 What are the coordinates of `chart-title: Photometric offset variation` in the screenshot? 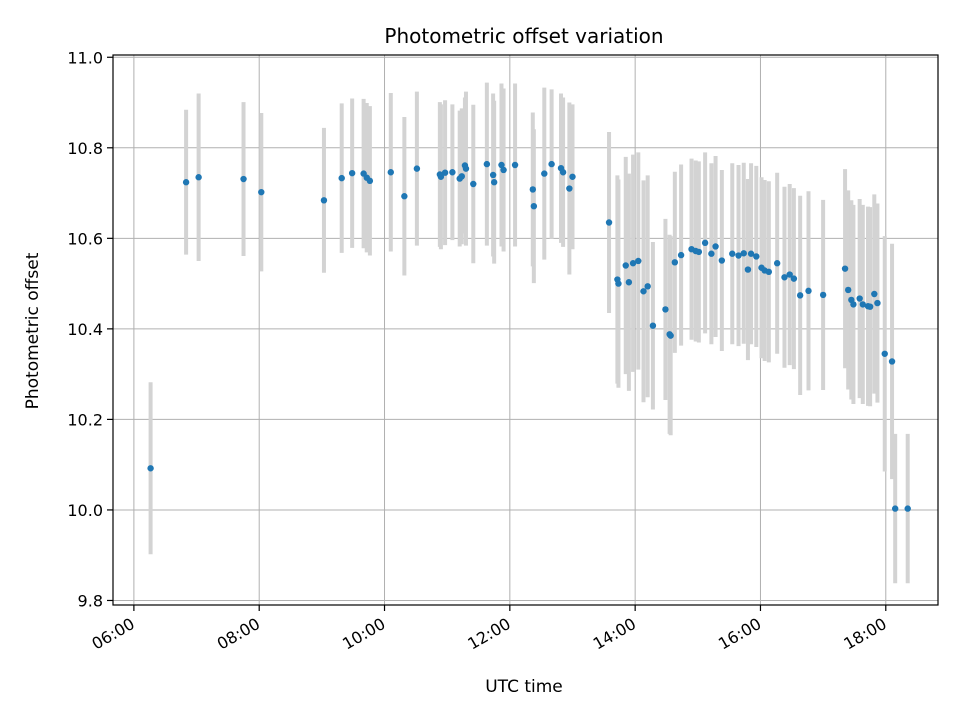 It's located at (523, 36).